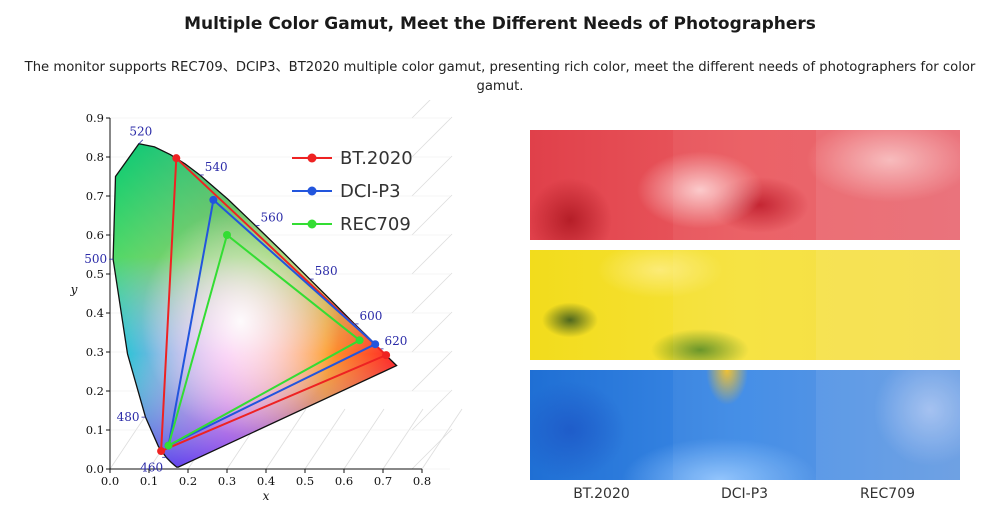 This screenshot has width=1000, height=516. What do you see at coordinates (344, 481) in the screenshot?
I see `x-tick-label: 0.6` at bounding box center [344, 481].